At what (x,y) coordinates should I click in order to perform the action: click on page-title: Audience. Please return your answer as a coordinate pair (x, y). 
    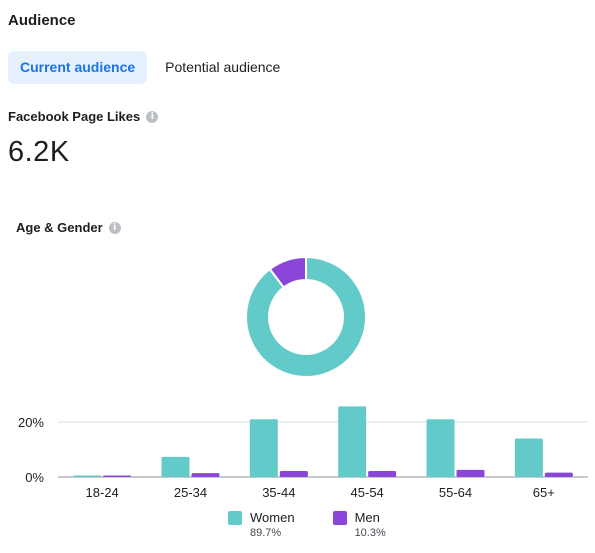
    Looking at the image, I should click on (42, 20).